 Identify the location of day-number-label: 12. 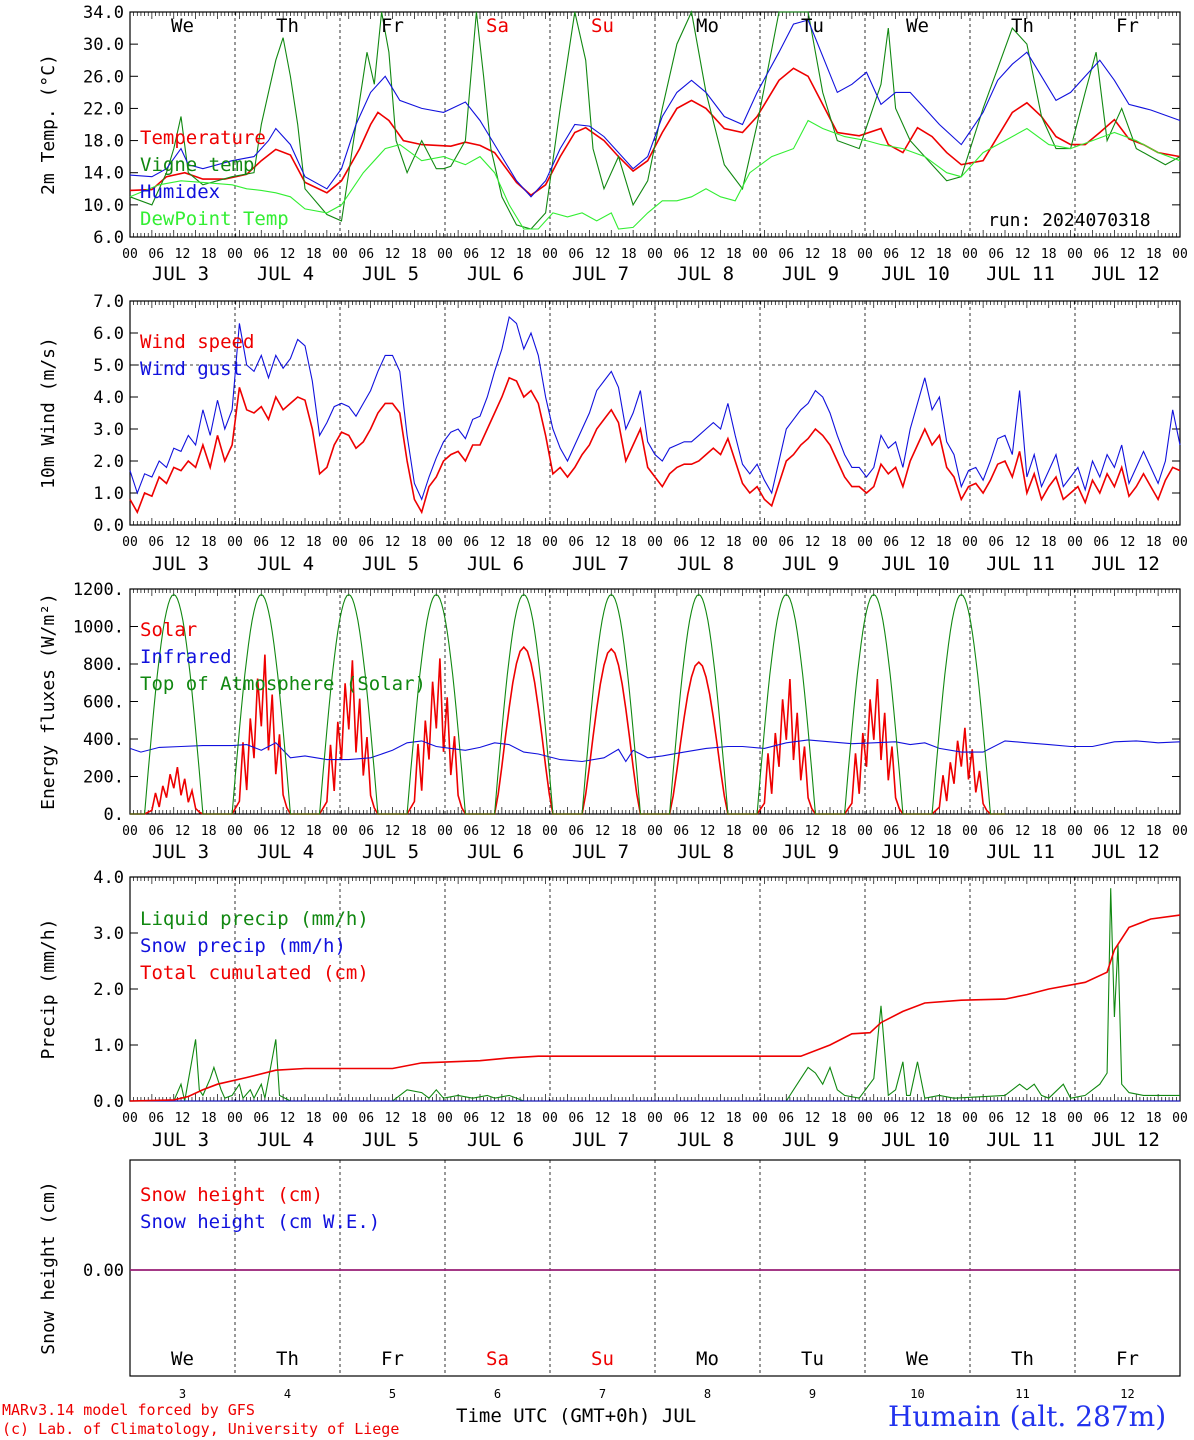
(1127, 1394).